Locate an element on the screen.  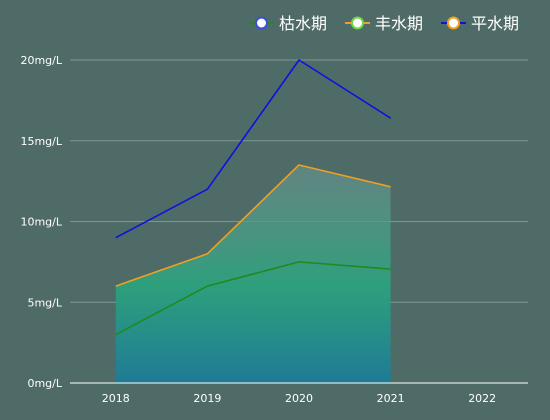
legend-item-1: 枯水期 is located at coordinates (288, 23).